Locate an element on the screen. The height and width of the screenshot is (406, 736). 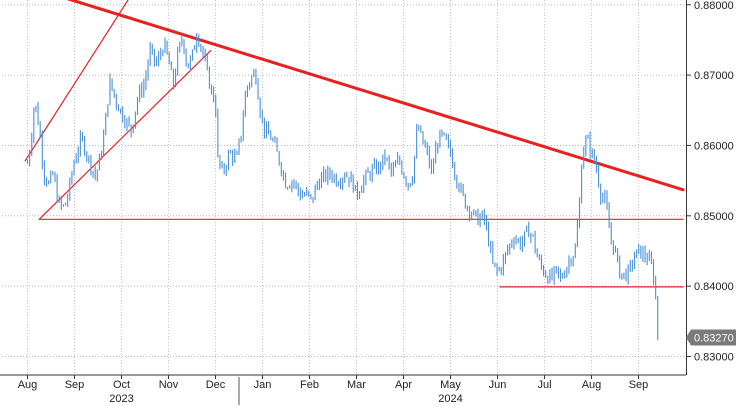
x-tick-label: Jun is located at coordinates (498, 385).